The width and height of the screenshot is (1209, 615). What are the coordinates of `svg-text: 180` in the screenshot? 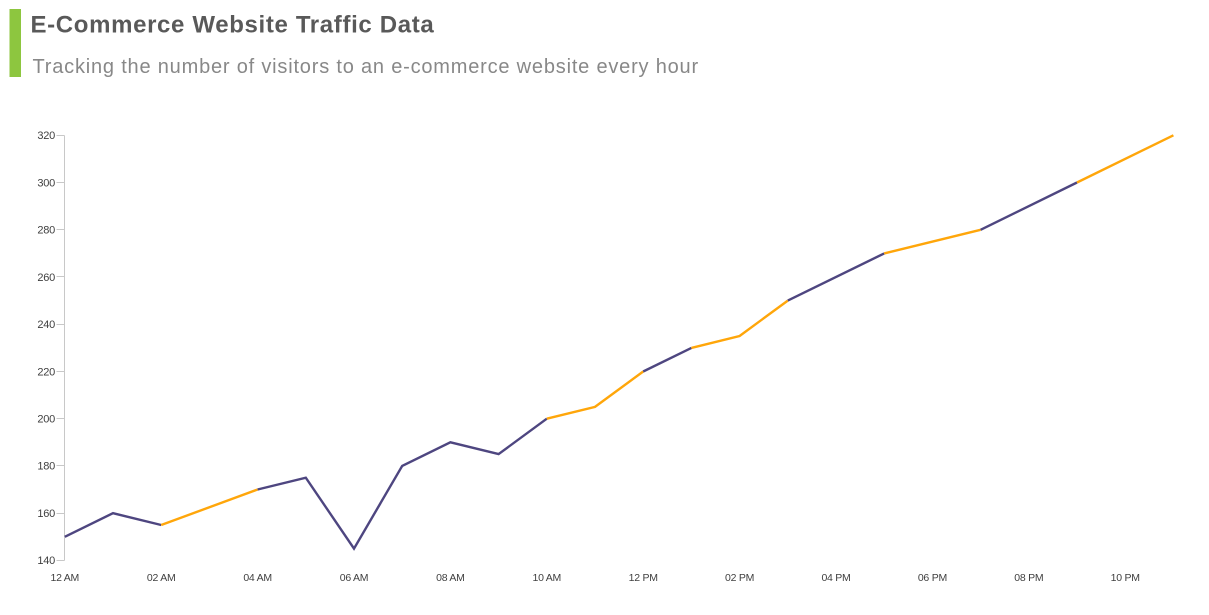 It's located at (46, 467).